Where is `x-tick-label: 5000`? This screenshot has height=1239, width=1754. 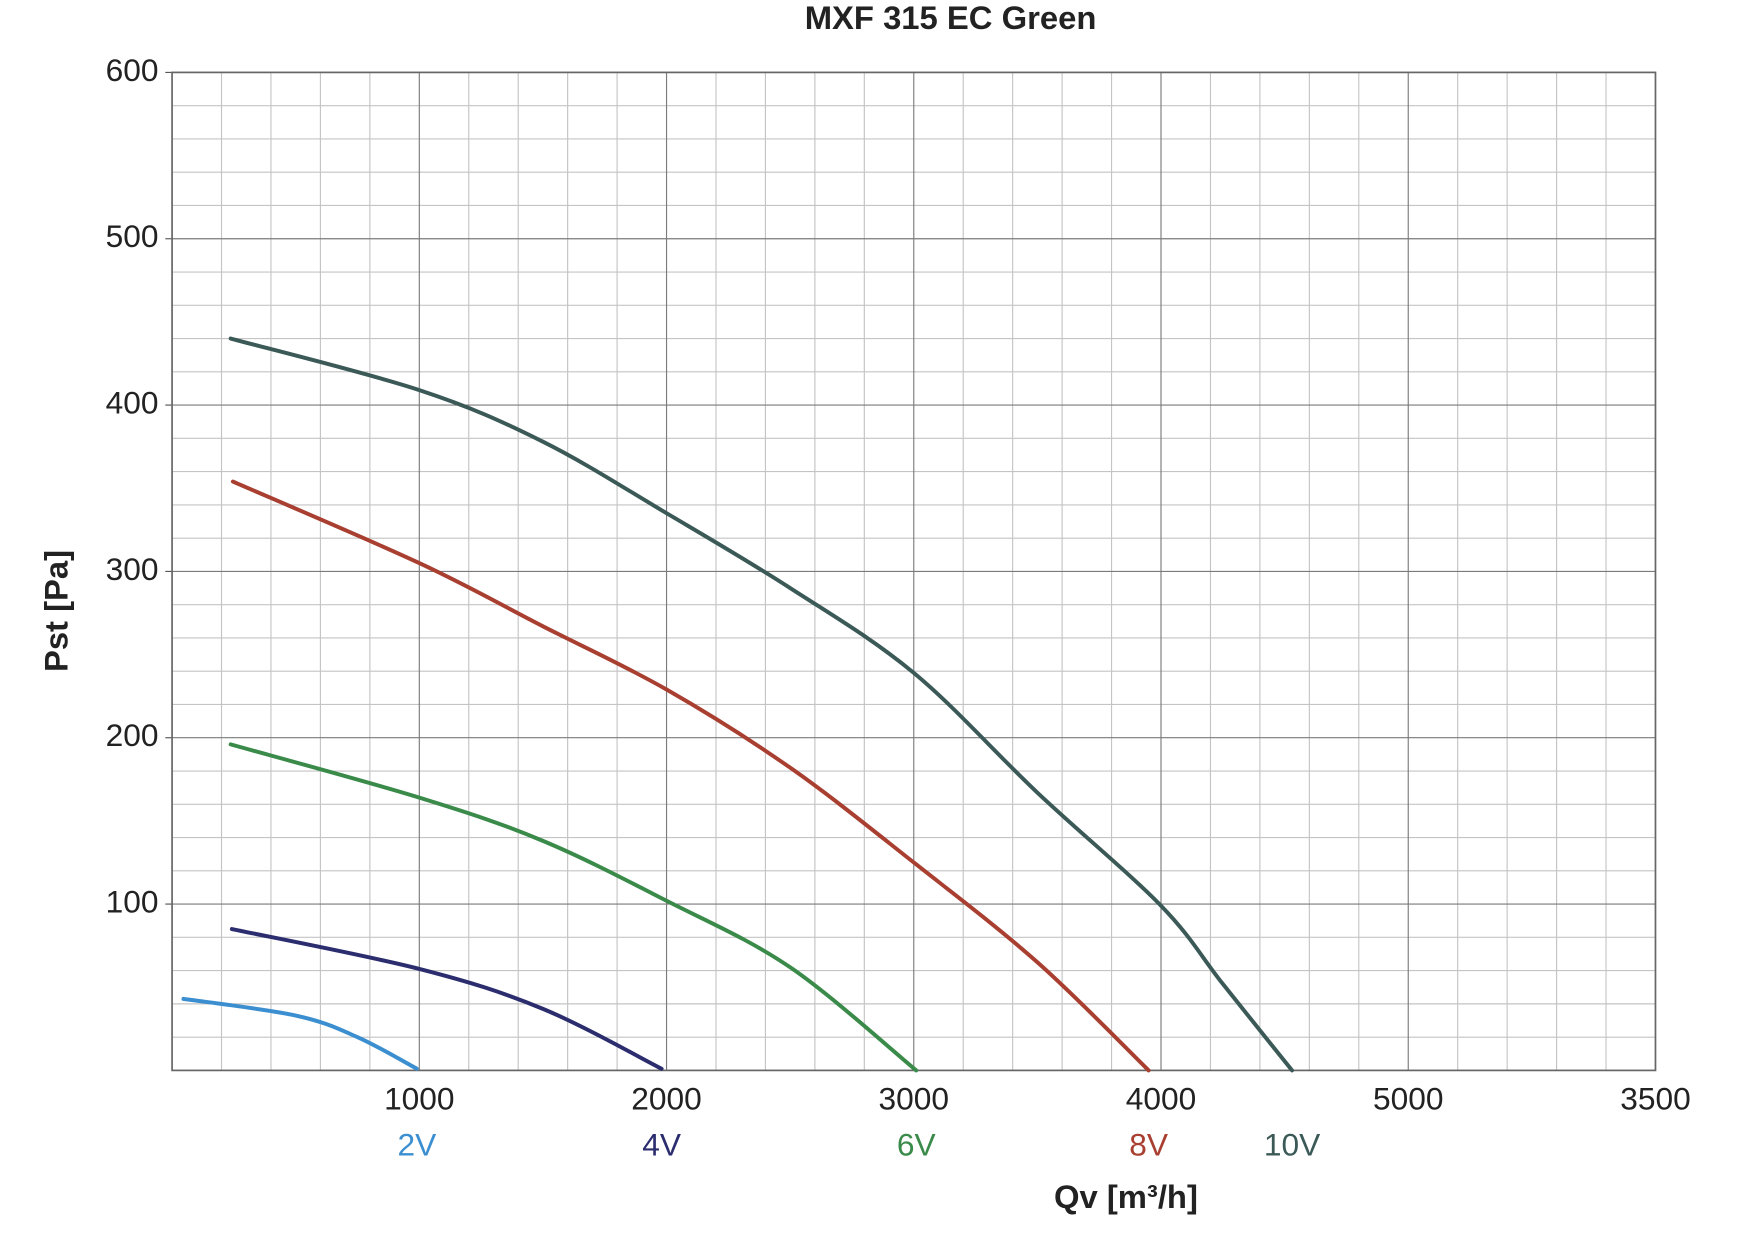
x-tick-label: 5000 is located at coordinates (1408, 1098).